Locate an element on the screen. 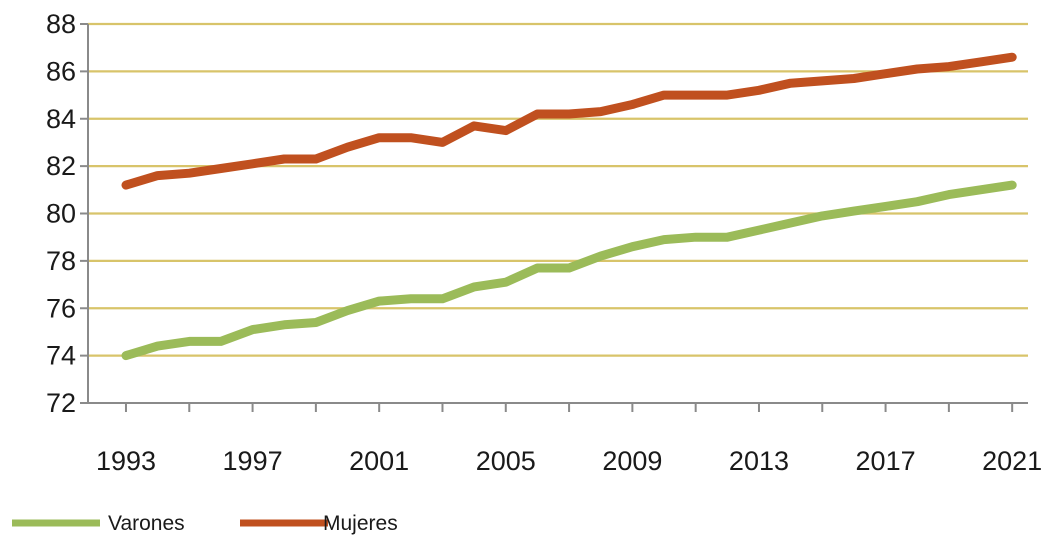 The height and width of the screenshot is (538, 1055). y-tick-labels: 72 74 76 78 80 82 84 86 88 is located at coordinates (61, 213).